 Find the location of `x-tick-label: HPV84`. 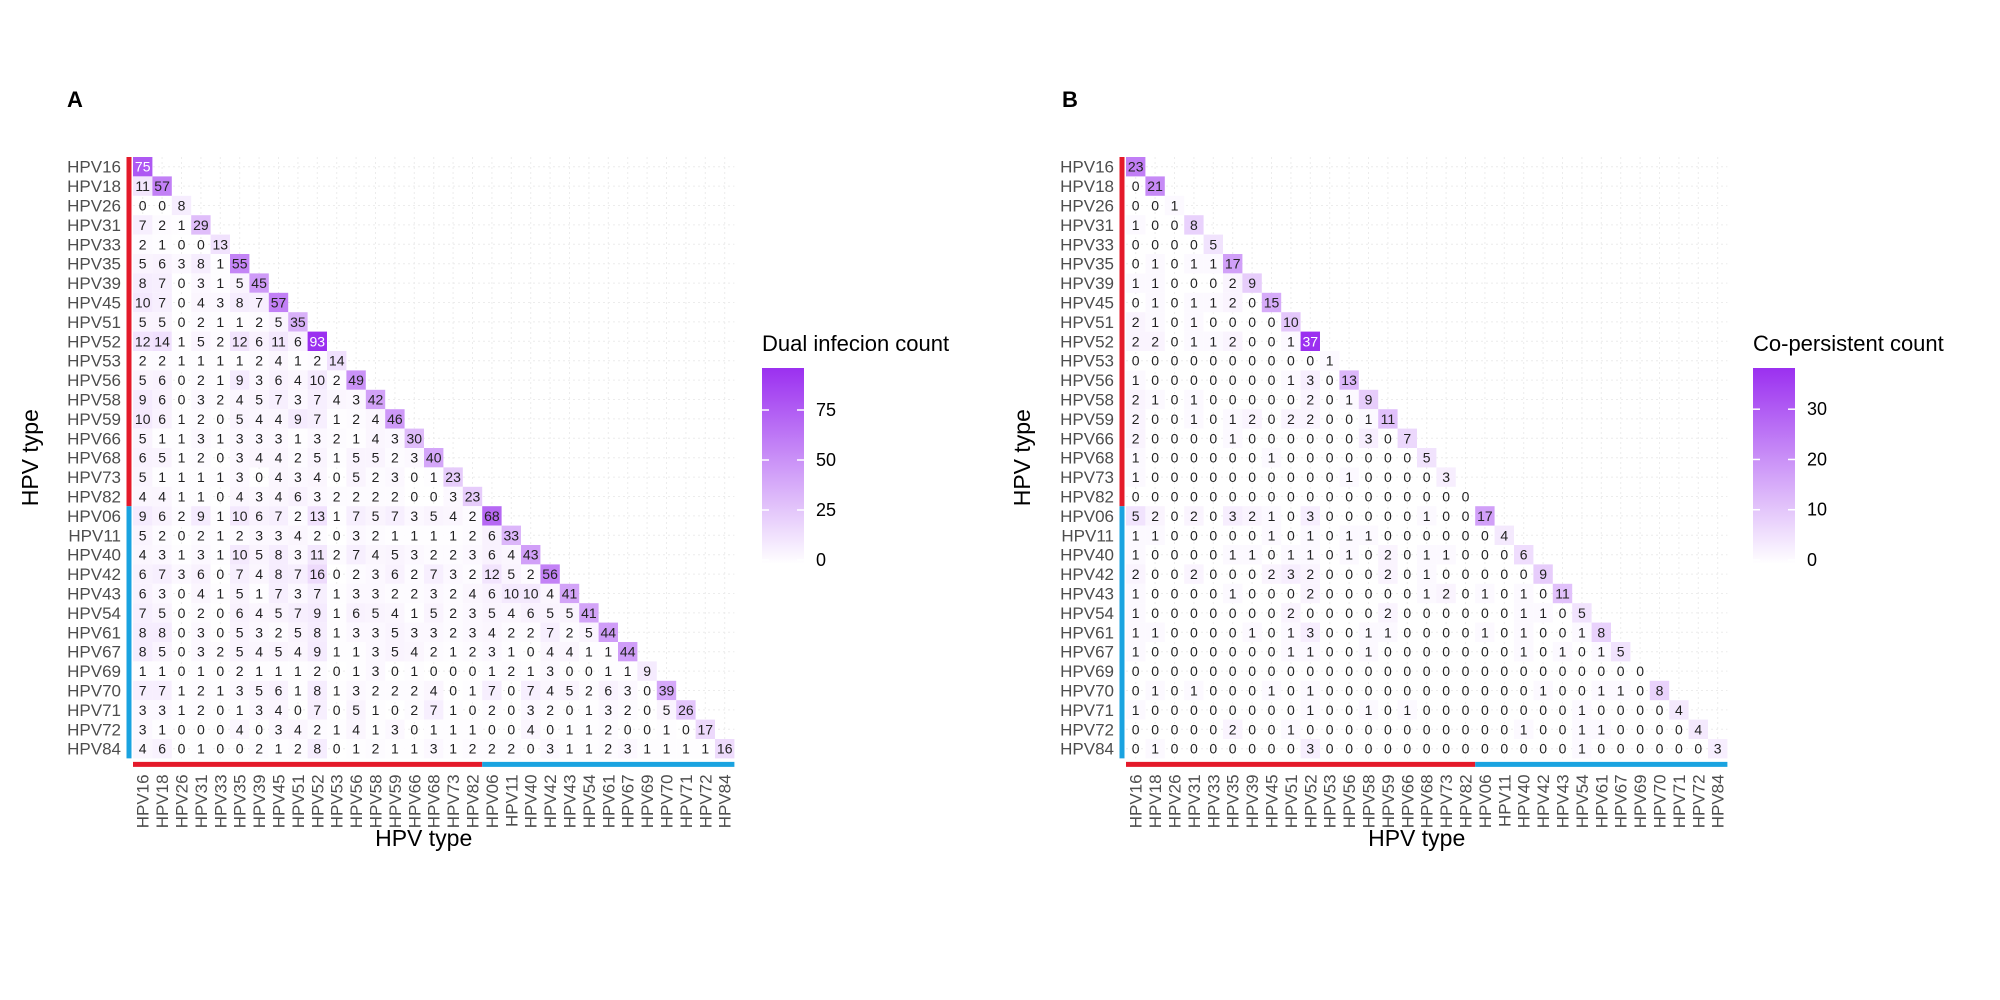

x-tick-label: HPV84 is located at coordinates (725, 801).